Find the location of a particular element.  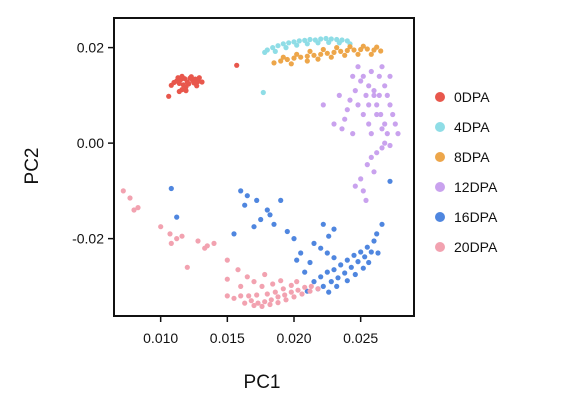

x-axis-ticks: 0.010 0.015 0.020 0.025 is located at coordinates (260, 331).